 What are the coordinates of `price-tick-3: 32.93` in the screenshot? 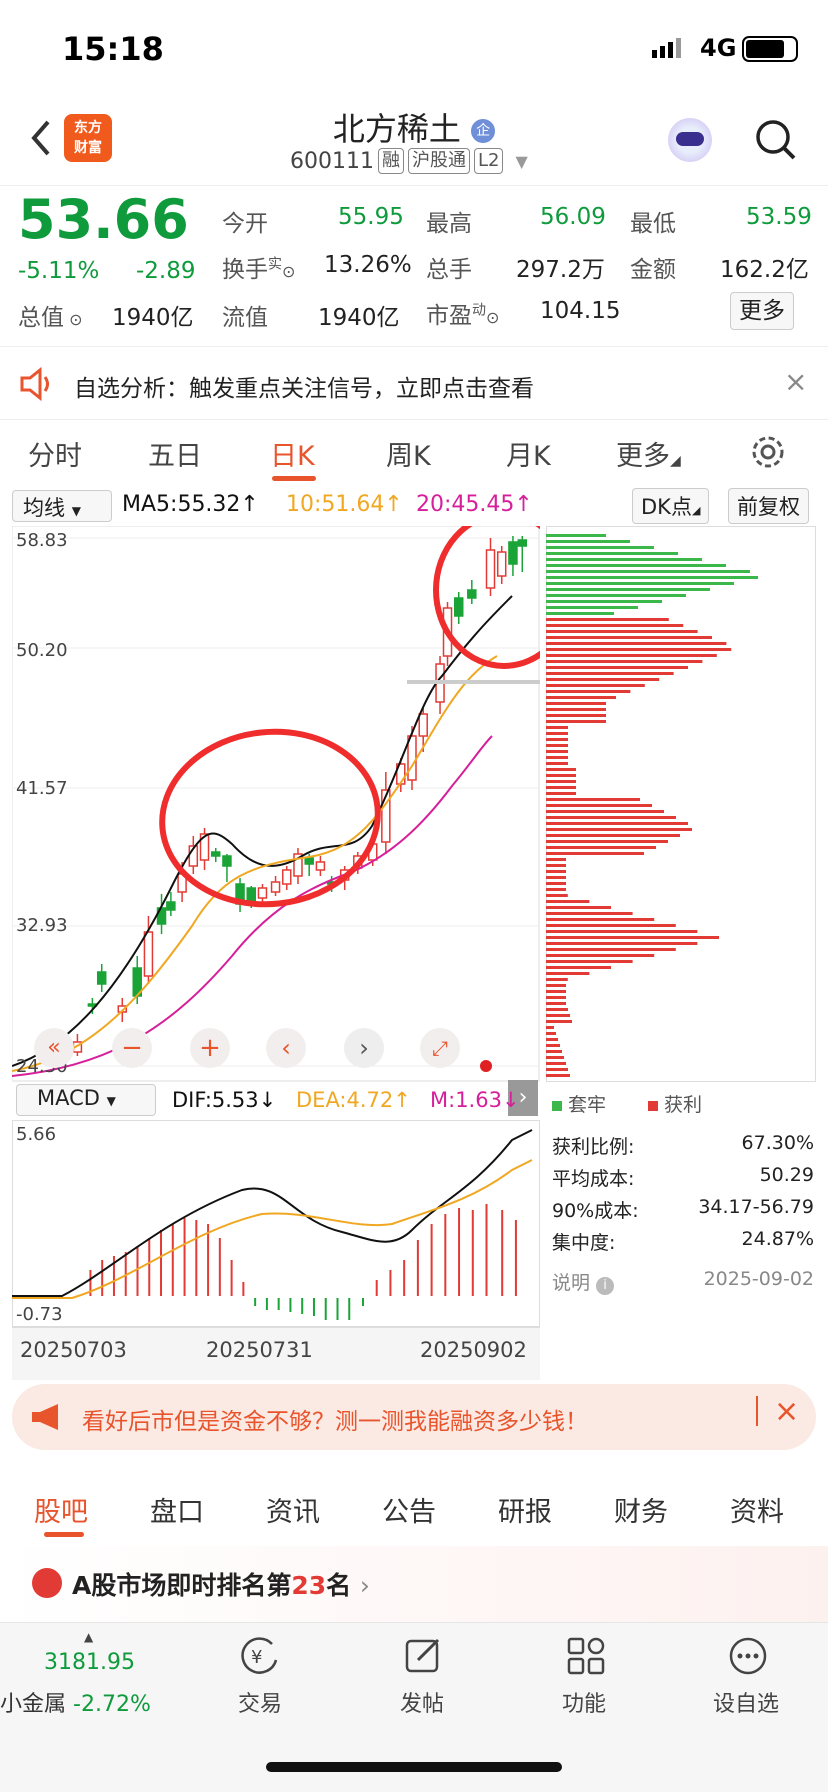 It's located at (42, 925).